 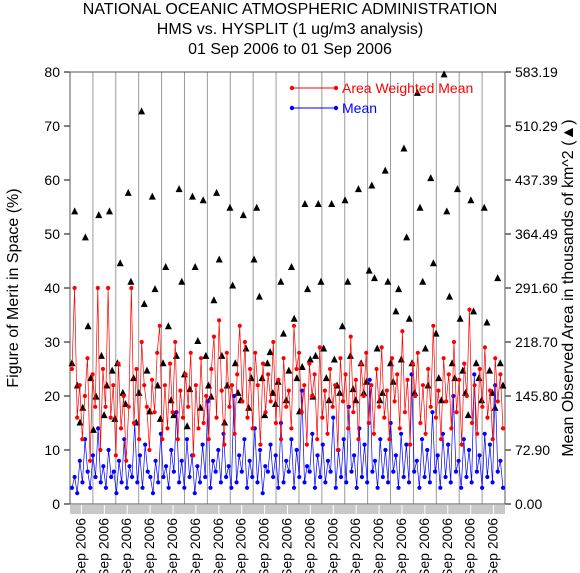 What do you see at coordinates (532, 450) in the screenshot?
I see `y2-tick-label: 72.90` at bounding box center [532, 450].